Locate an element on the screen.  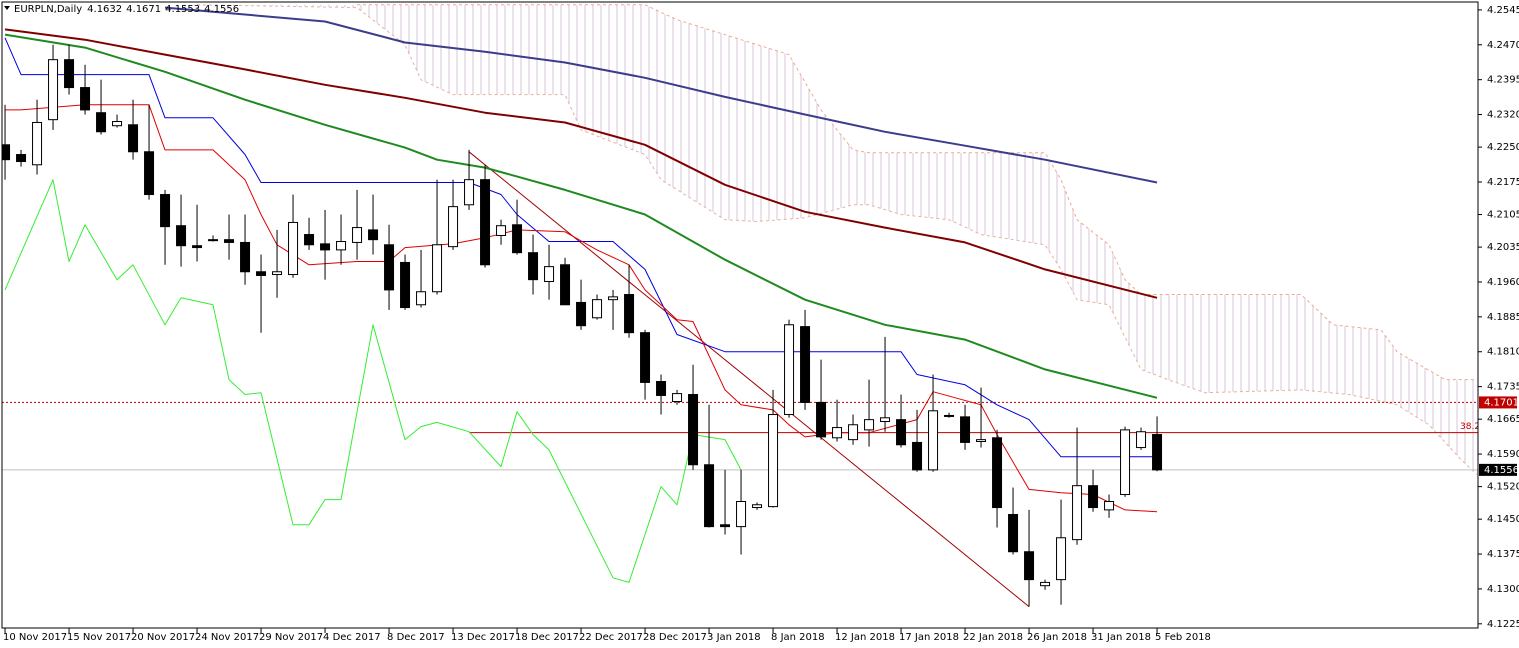
chart-header: EURPLN,Daily 4.1632 4.1671 4.1553 4.1556 is located at coordinates (121, 9).